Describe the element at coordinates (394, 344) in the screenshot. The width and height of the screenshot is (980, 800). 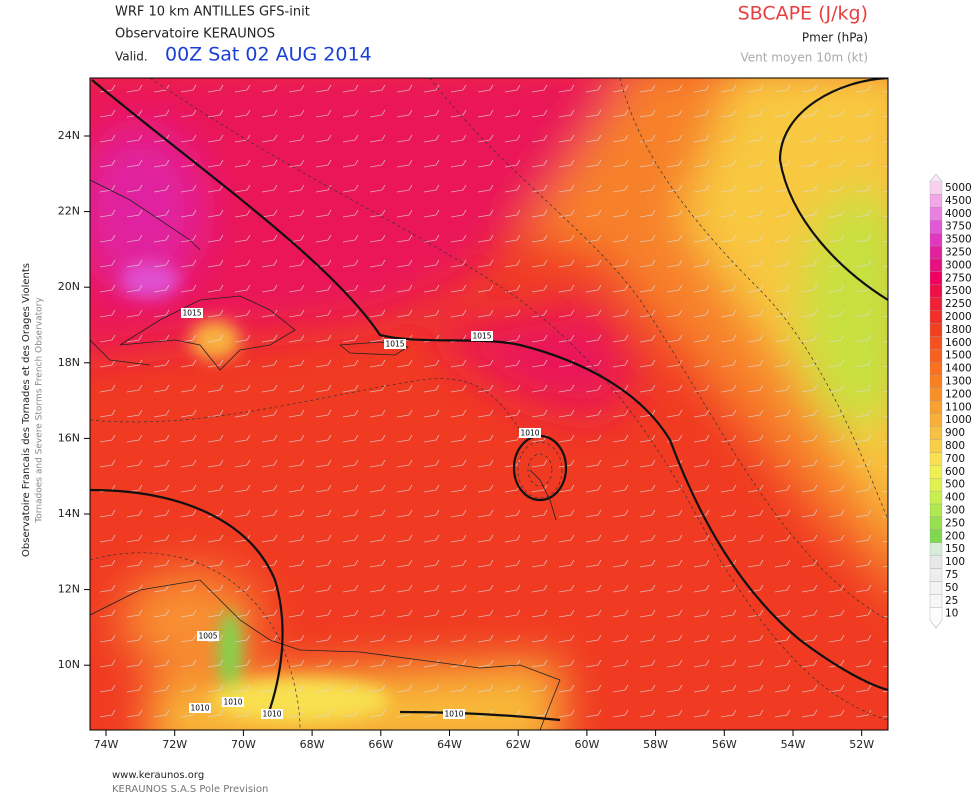
I see `isobar-label: 1015` at that location.